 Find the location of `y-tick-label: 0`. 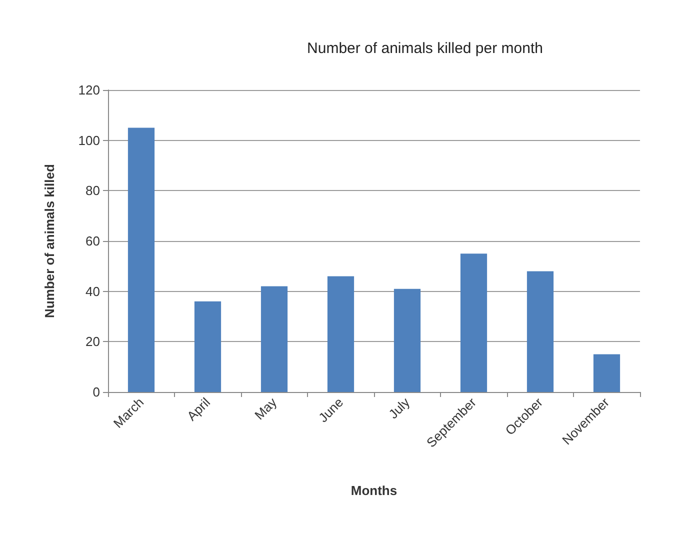

y-tick-label: 0 is located at coordinates (96, 392).